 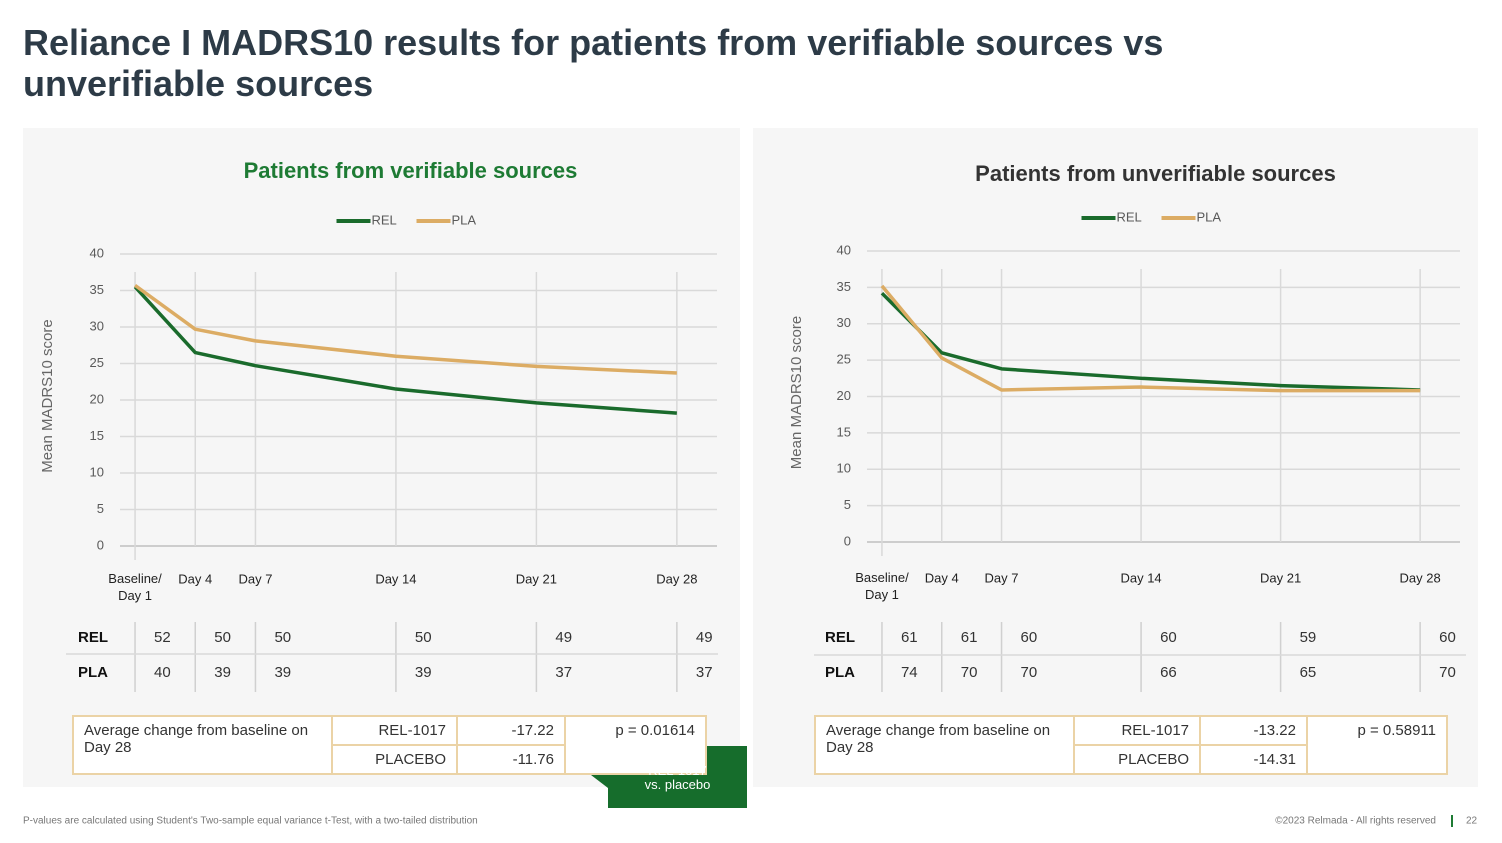 I want to click on copyright: ©2023 Relmada - All rights reserved, so click(x=1355, y=821).